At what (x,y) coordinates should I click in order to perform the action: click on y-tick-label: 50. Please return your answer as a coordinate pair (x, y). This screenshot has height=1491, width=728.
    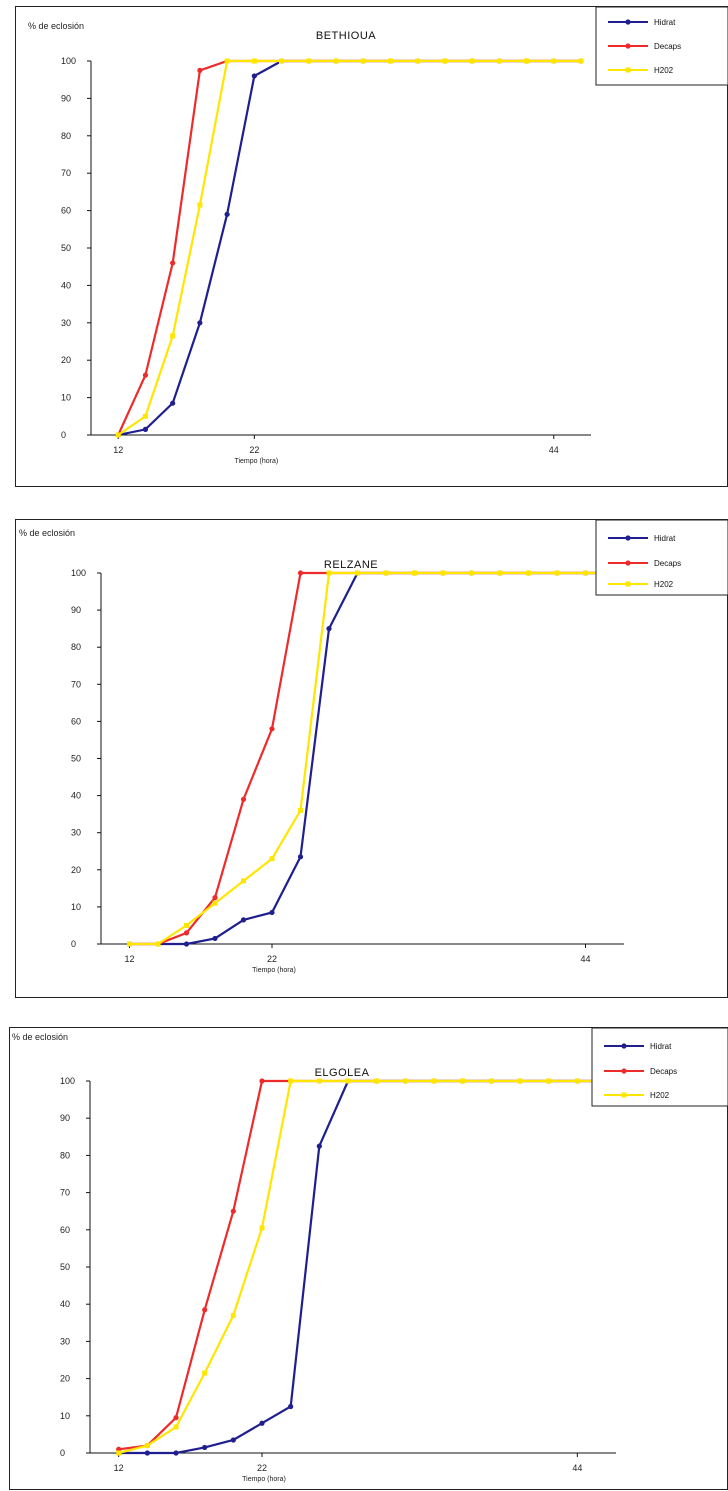
    Looking at the image, I should click on (76, 759).